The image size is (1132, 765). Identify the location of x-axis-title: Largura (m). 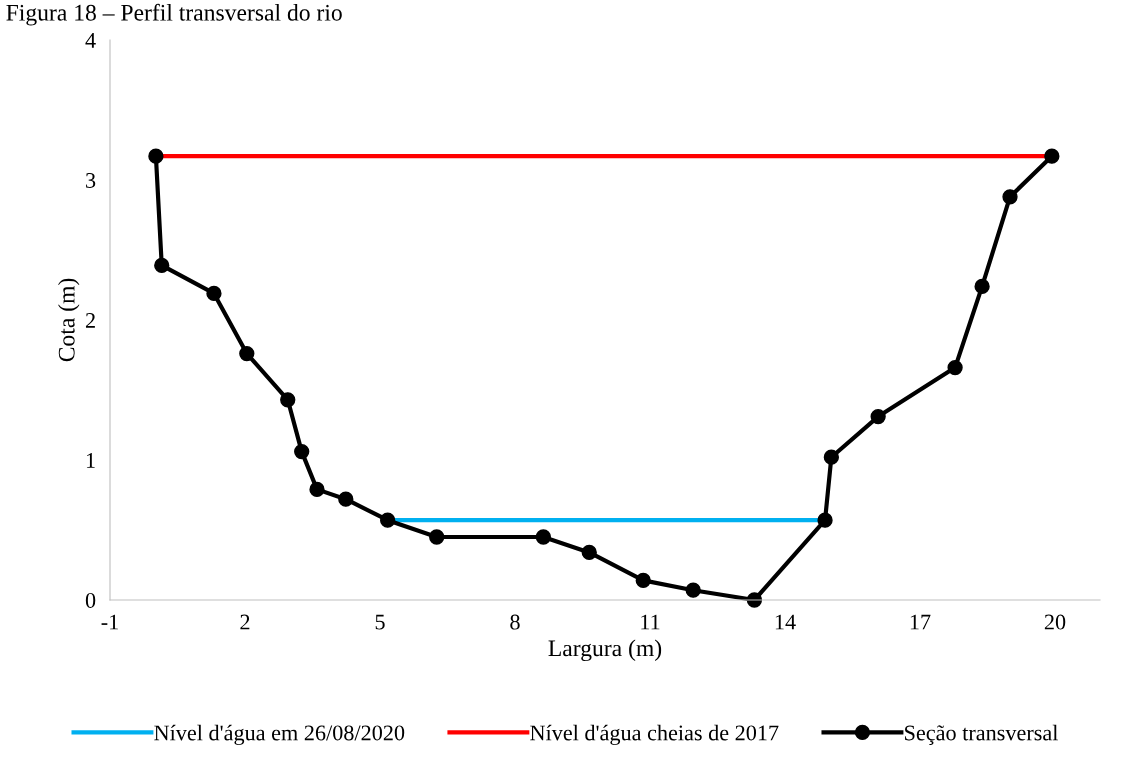
(605, 650).